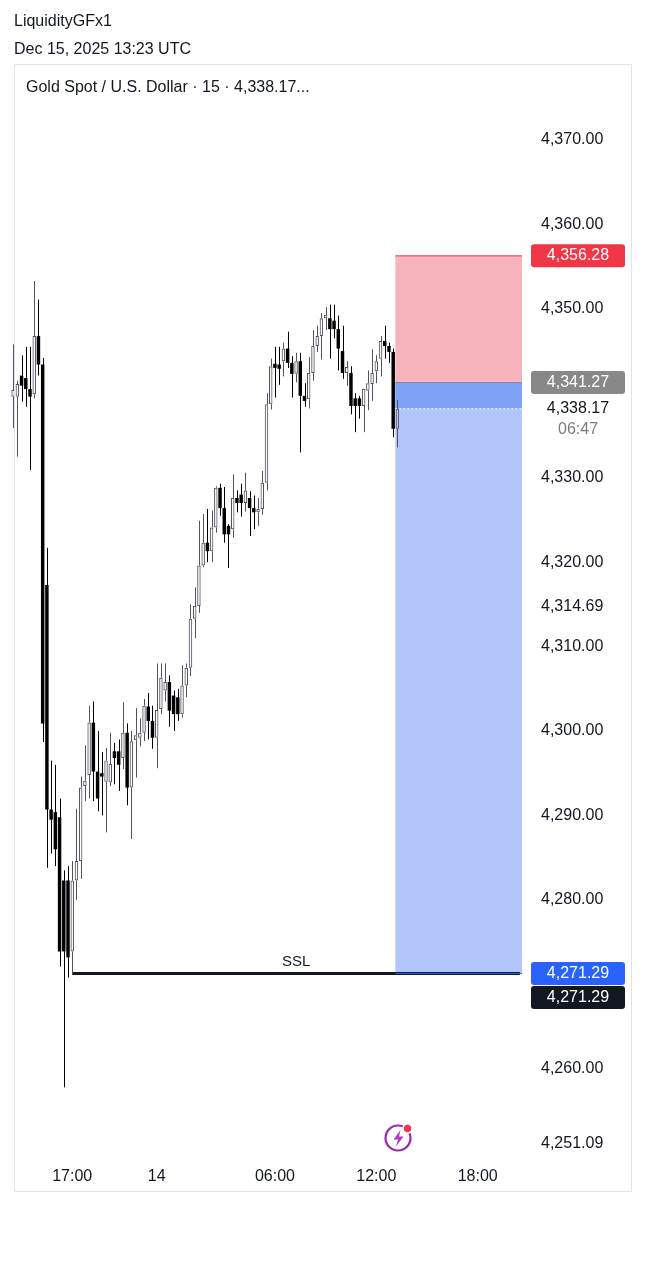 This screenshot has width=647, height=1280. Describe the element at coordinates (572, 1068) in the screenshot. I see `y-tick-label: 4,260.00` at that location.